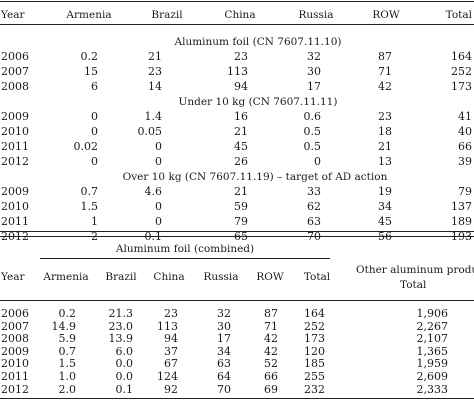  I want to click on cell-total: 252, so click(314, 326).